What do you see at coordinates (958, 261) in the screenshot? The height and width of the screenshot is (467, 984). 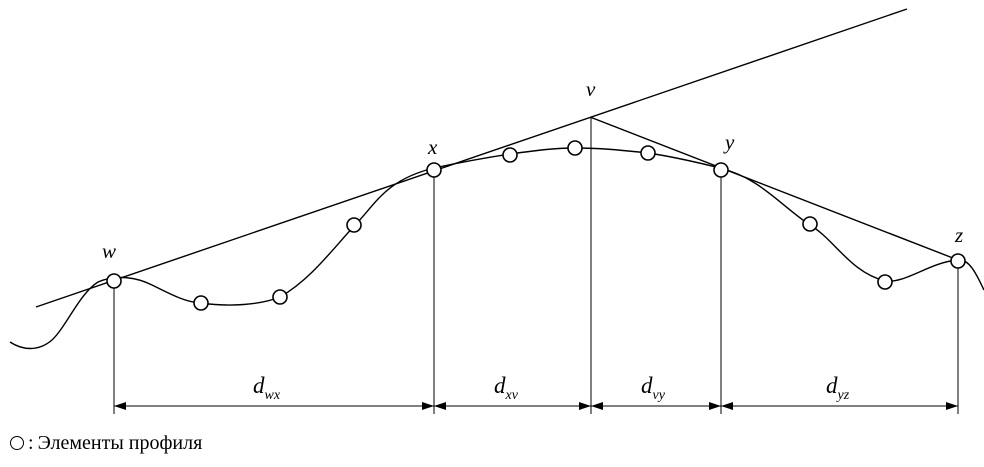 I see `profile-element-z` at bounding box center [958, 261].